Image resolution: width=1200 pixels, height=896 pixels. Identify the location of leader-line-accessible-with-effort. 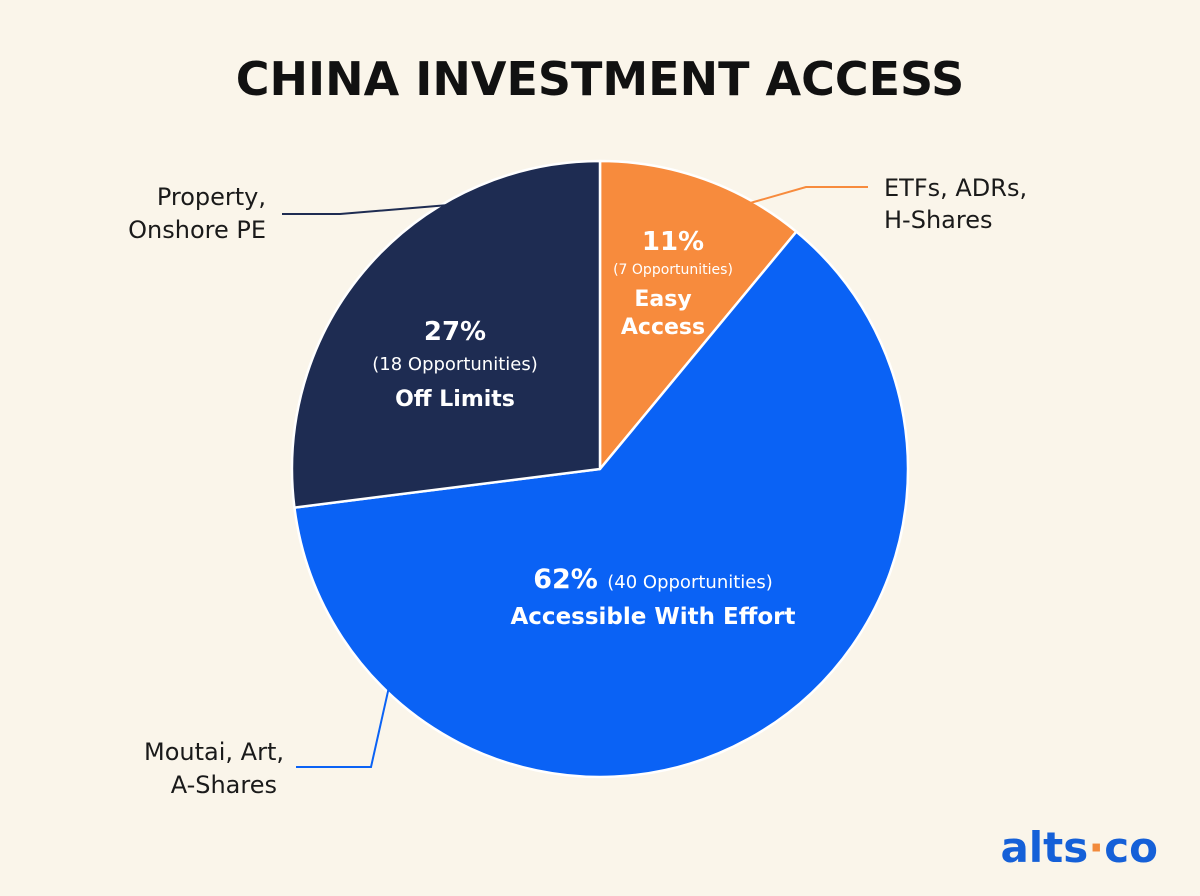
(343, 727).